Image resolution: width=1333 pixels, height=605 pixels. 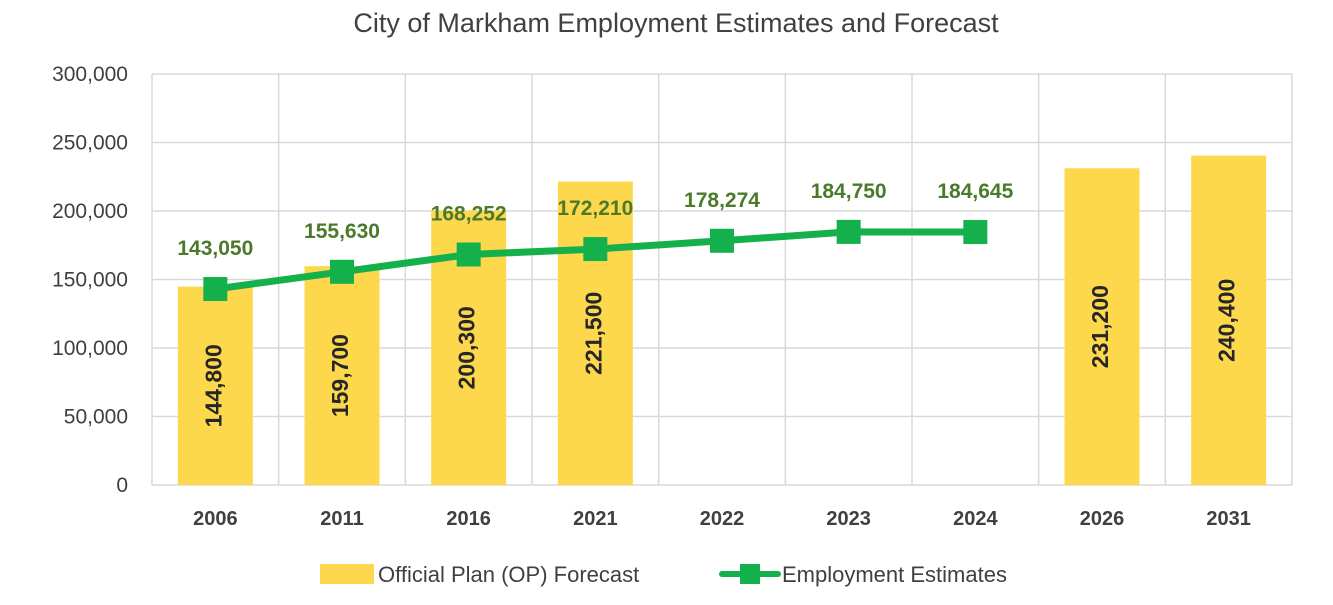 What do you see at coordinates (90, 143) in the screenshot?
I see `y-tick-label: 250,000` at bounding box center [90, 143].